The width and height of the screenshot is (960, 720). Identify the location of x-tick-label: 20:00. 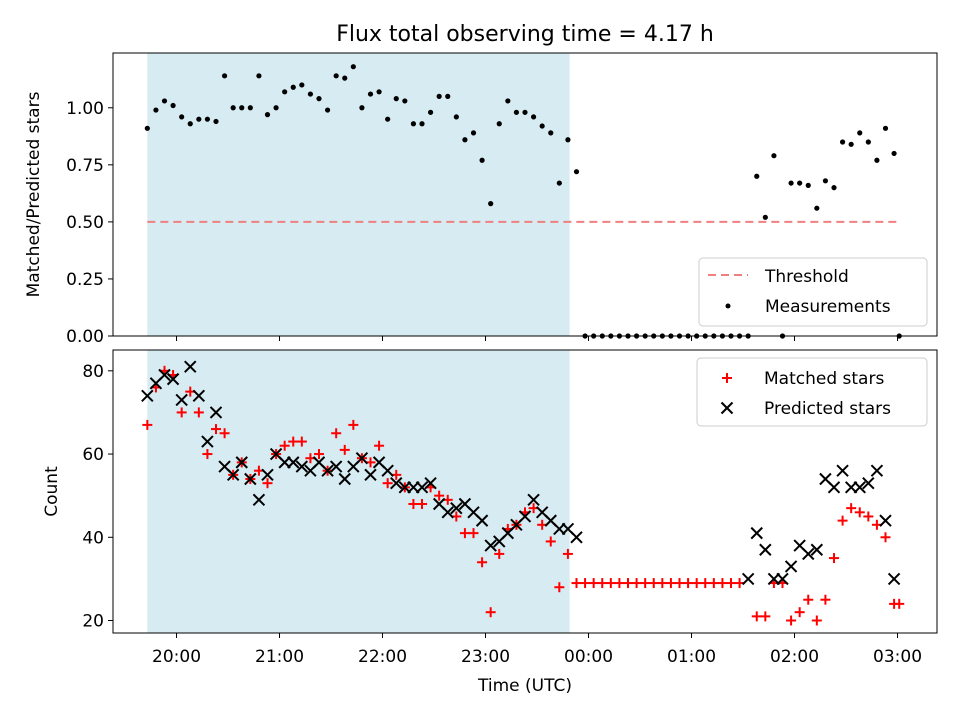
(176, 657).